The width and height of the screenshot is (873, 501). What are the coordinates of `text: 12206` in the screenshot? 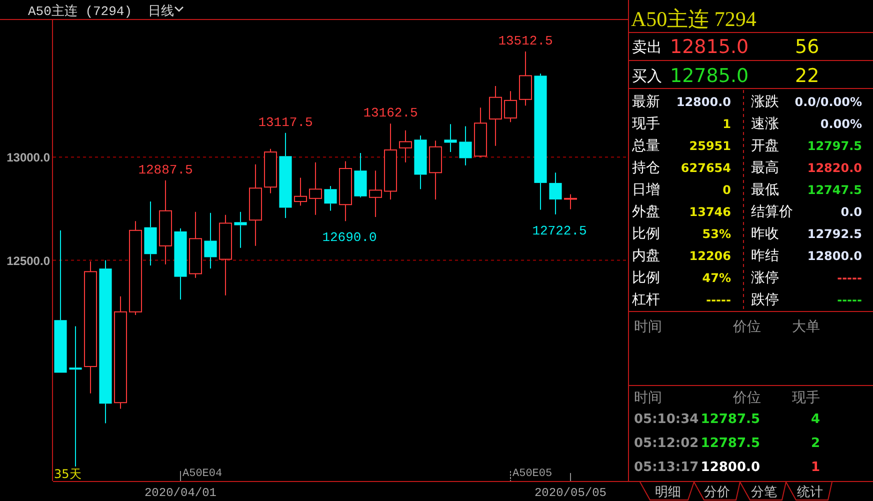 It's located at (710, 256).